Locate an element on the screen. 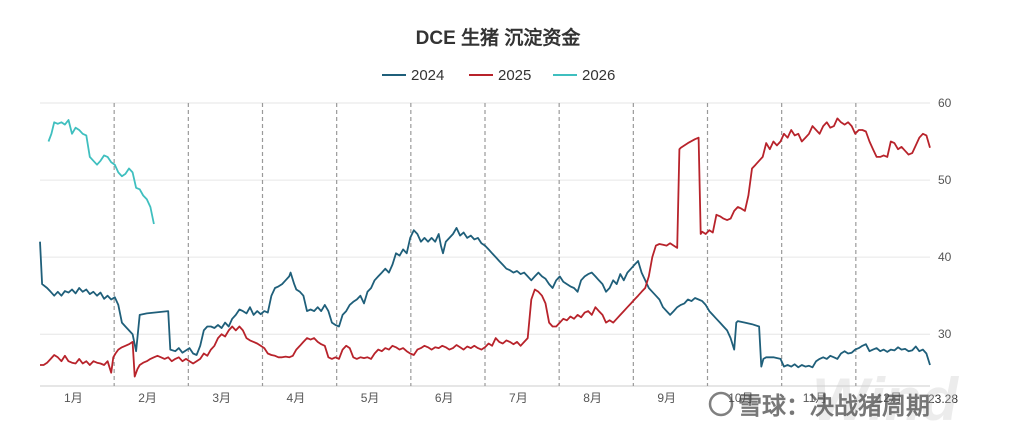 The width and height of the screenshot is (1016, 440). x-tick-label: 4月 is located at coordinates (296, 398).